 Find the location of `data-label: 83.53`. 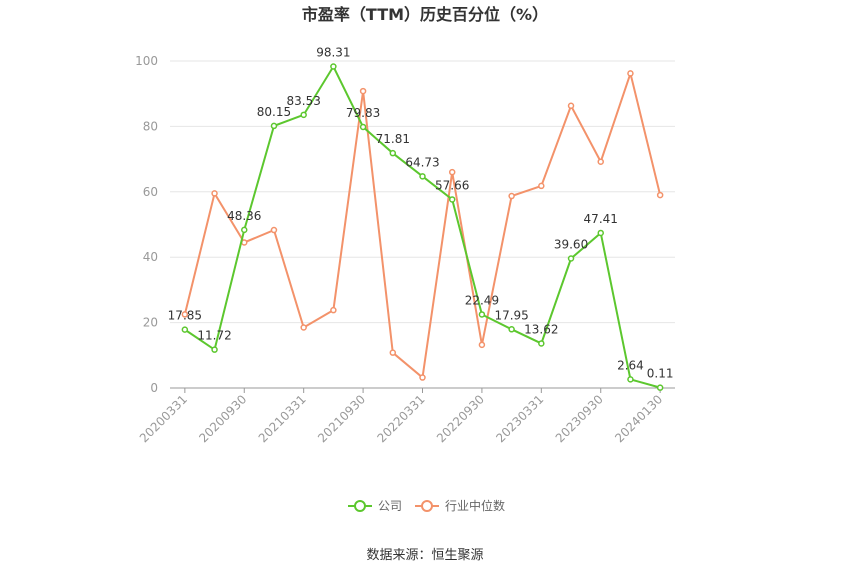

data-label: 83.53 is located at coordinates (303, 101).